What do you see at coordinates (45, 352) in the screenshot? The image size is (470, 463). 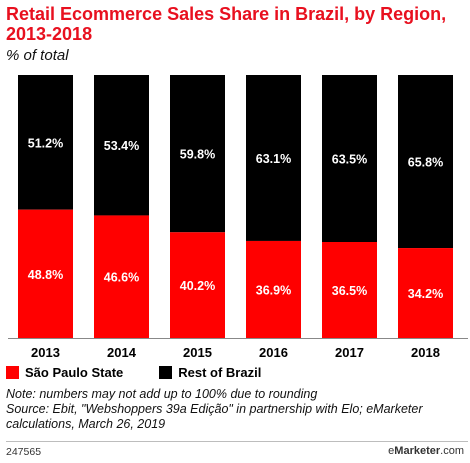 I see `x-tick-label-2013: 2013` at bounding box center [45, 352].